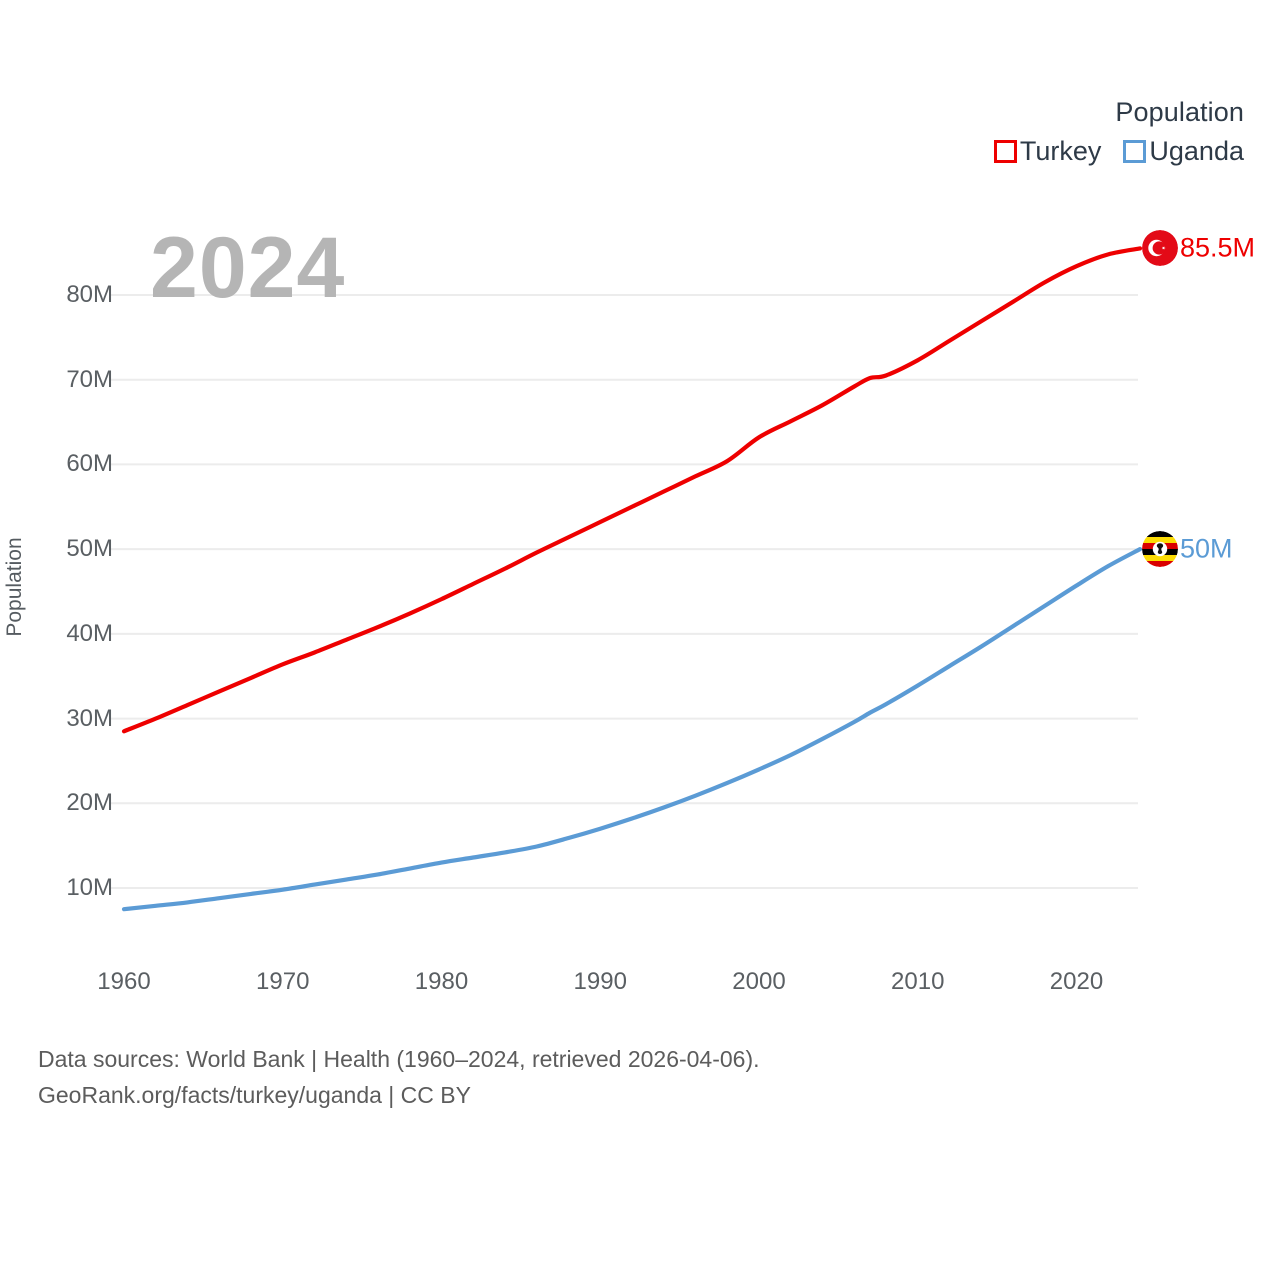 The image size is (1280, 1280). I want to click on legend-item-uganda: Uganda, so click(1183, 151).